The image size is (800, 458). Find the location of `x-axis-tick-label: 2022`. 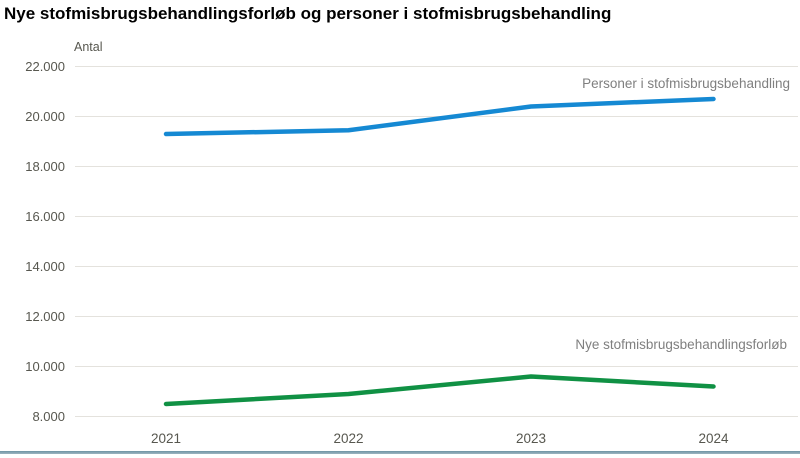

x-axis-tick-label: 2022 is located at coordinates (348, 438).